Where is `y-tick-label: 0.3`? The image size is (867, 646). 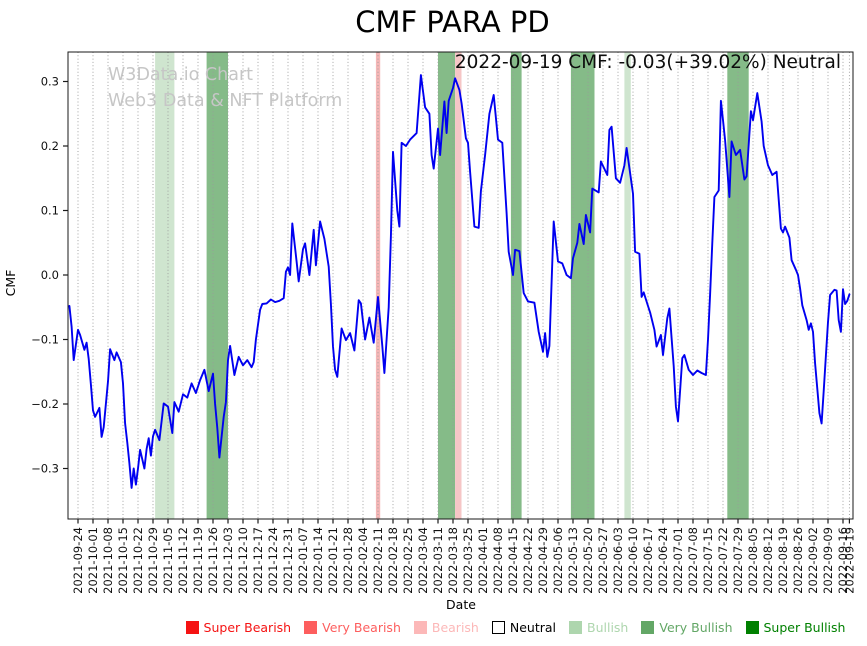
y-tick-label: 0.3 is located at coordinates (50, 82).